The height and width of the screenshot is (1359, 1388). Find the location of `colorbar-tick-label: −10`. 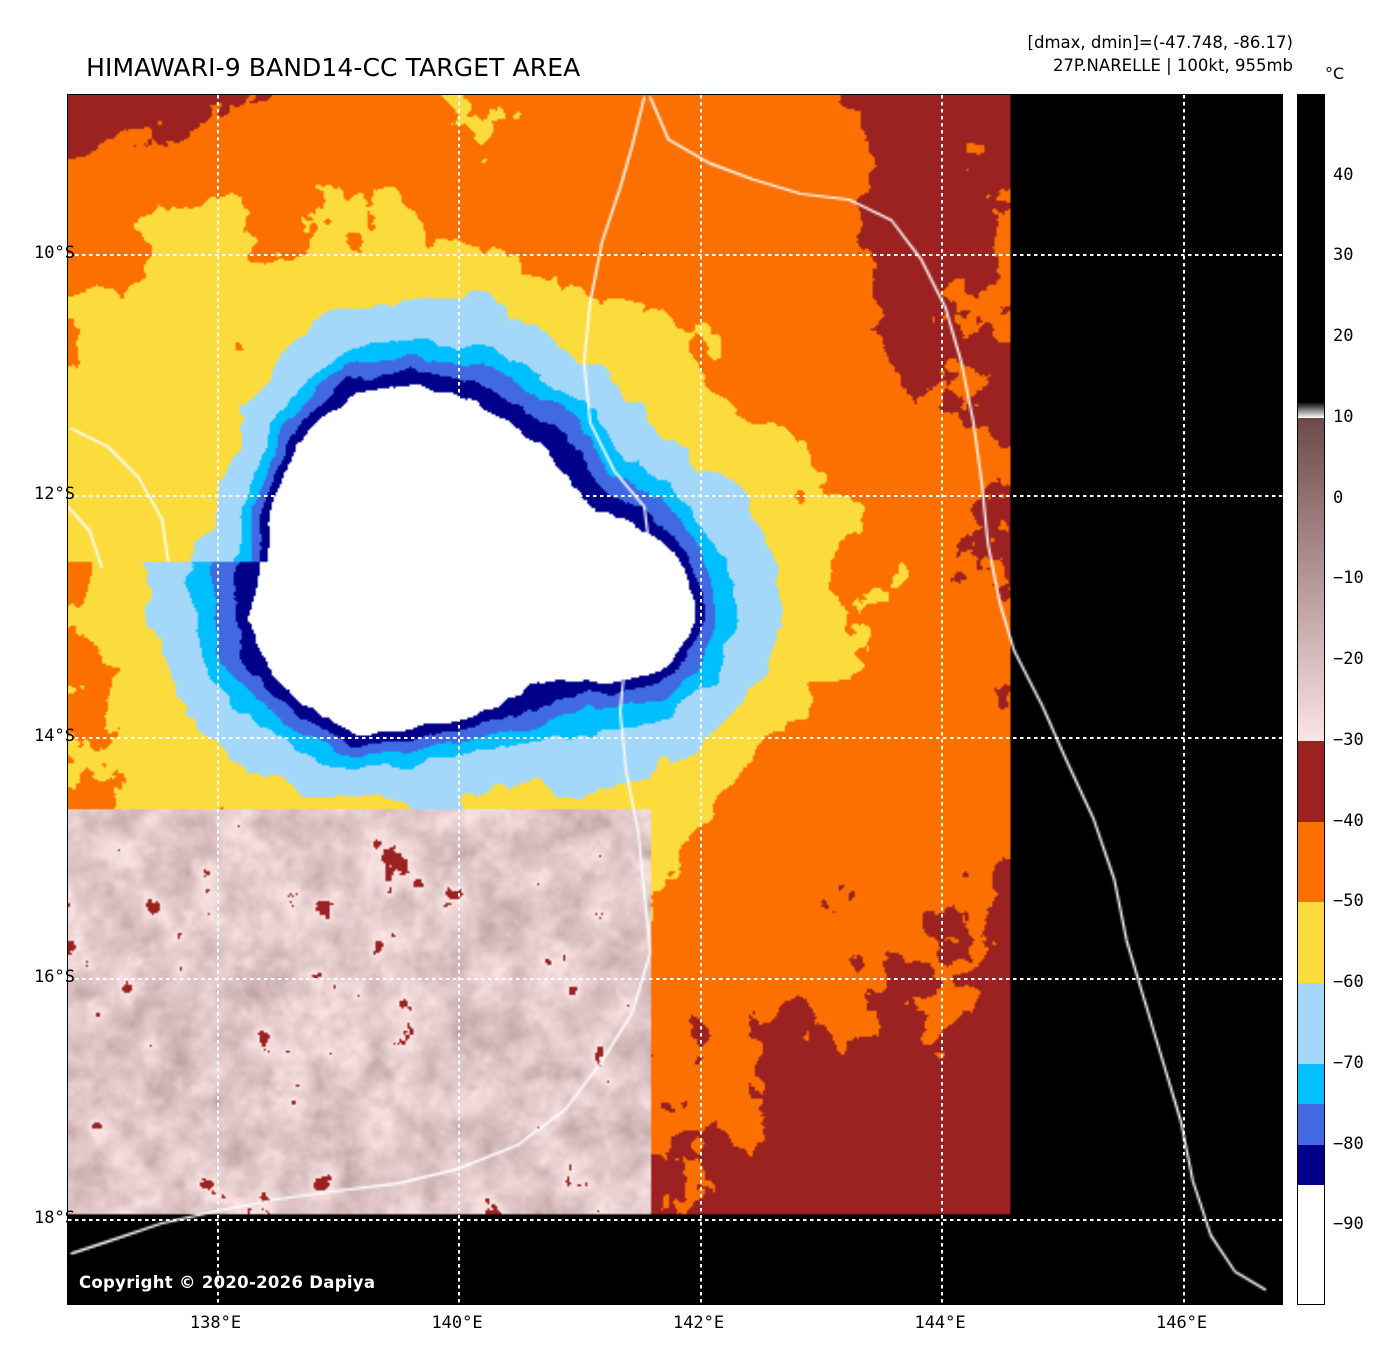

colorbar-tick-label: −10 is located at coordinates (1348, 578).